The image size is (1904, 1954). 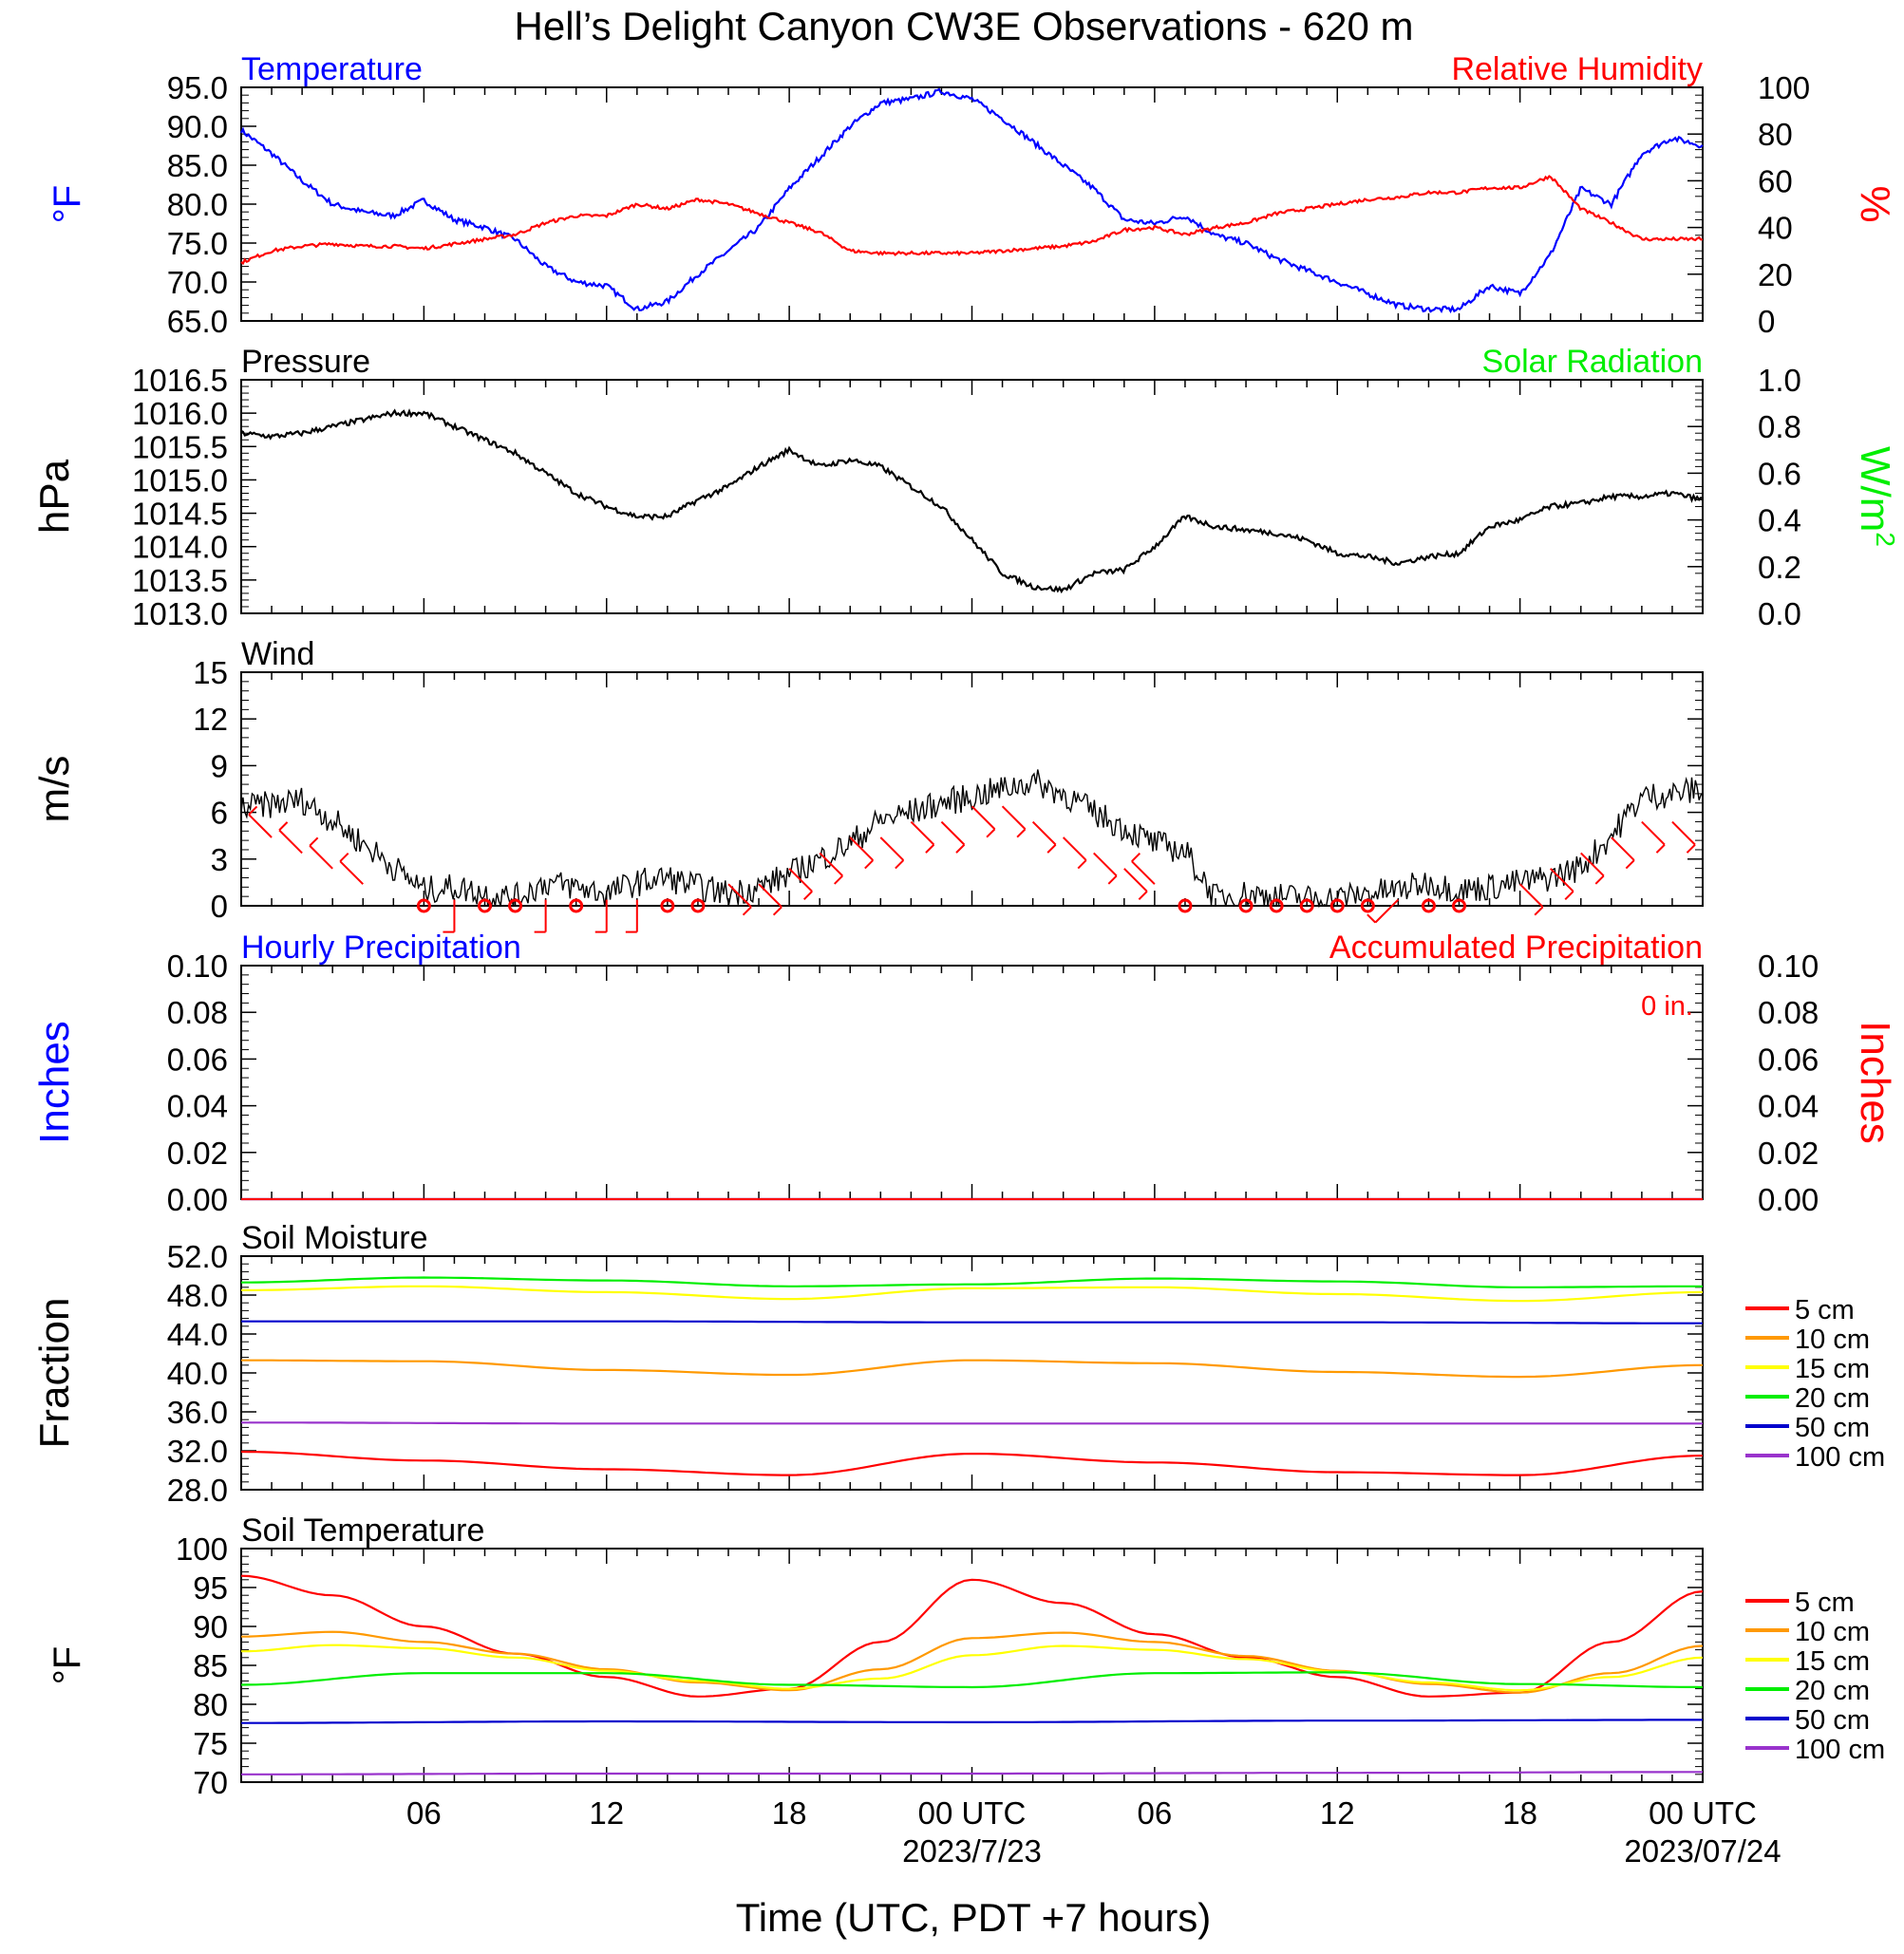 I want to click on panel-title-right: Relative Humidity, so click(x=1577, y=69).